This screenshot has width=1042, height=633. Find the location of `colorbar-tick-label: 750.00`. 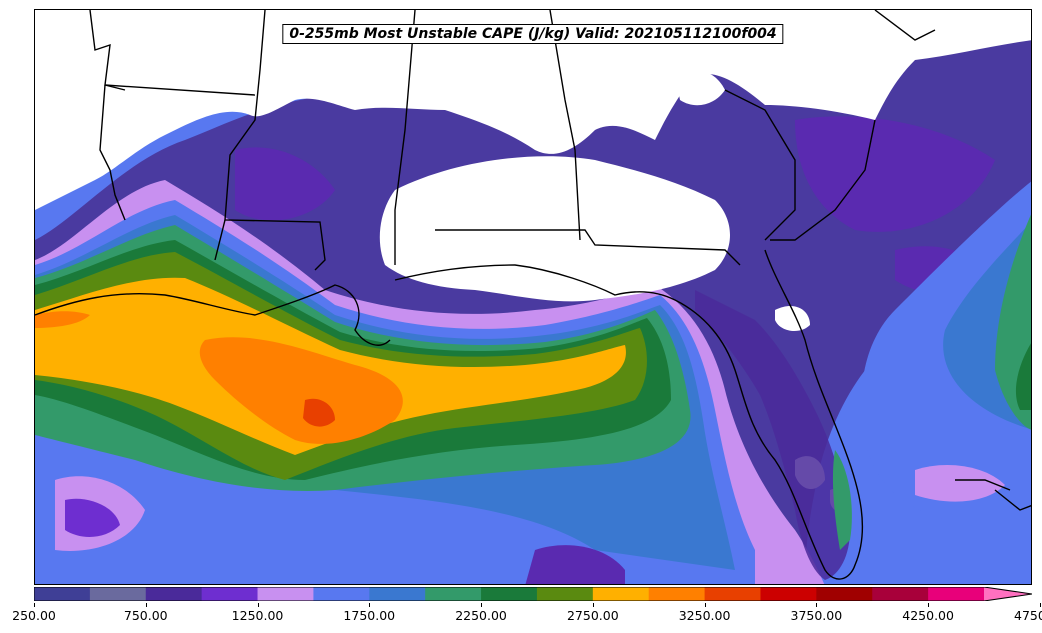

colorbar-tick-label: 750.00 is located at coordinates (145, 615).